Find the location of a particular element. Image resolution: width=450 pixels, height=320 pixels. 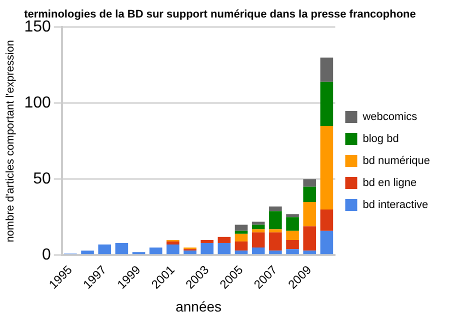

legend-label: blog bd is located at coordinates (380, 139).